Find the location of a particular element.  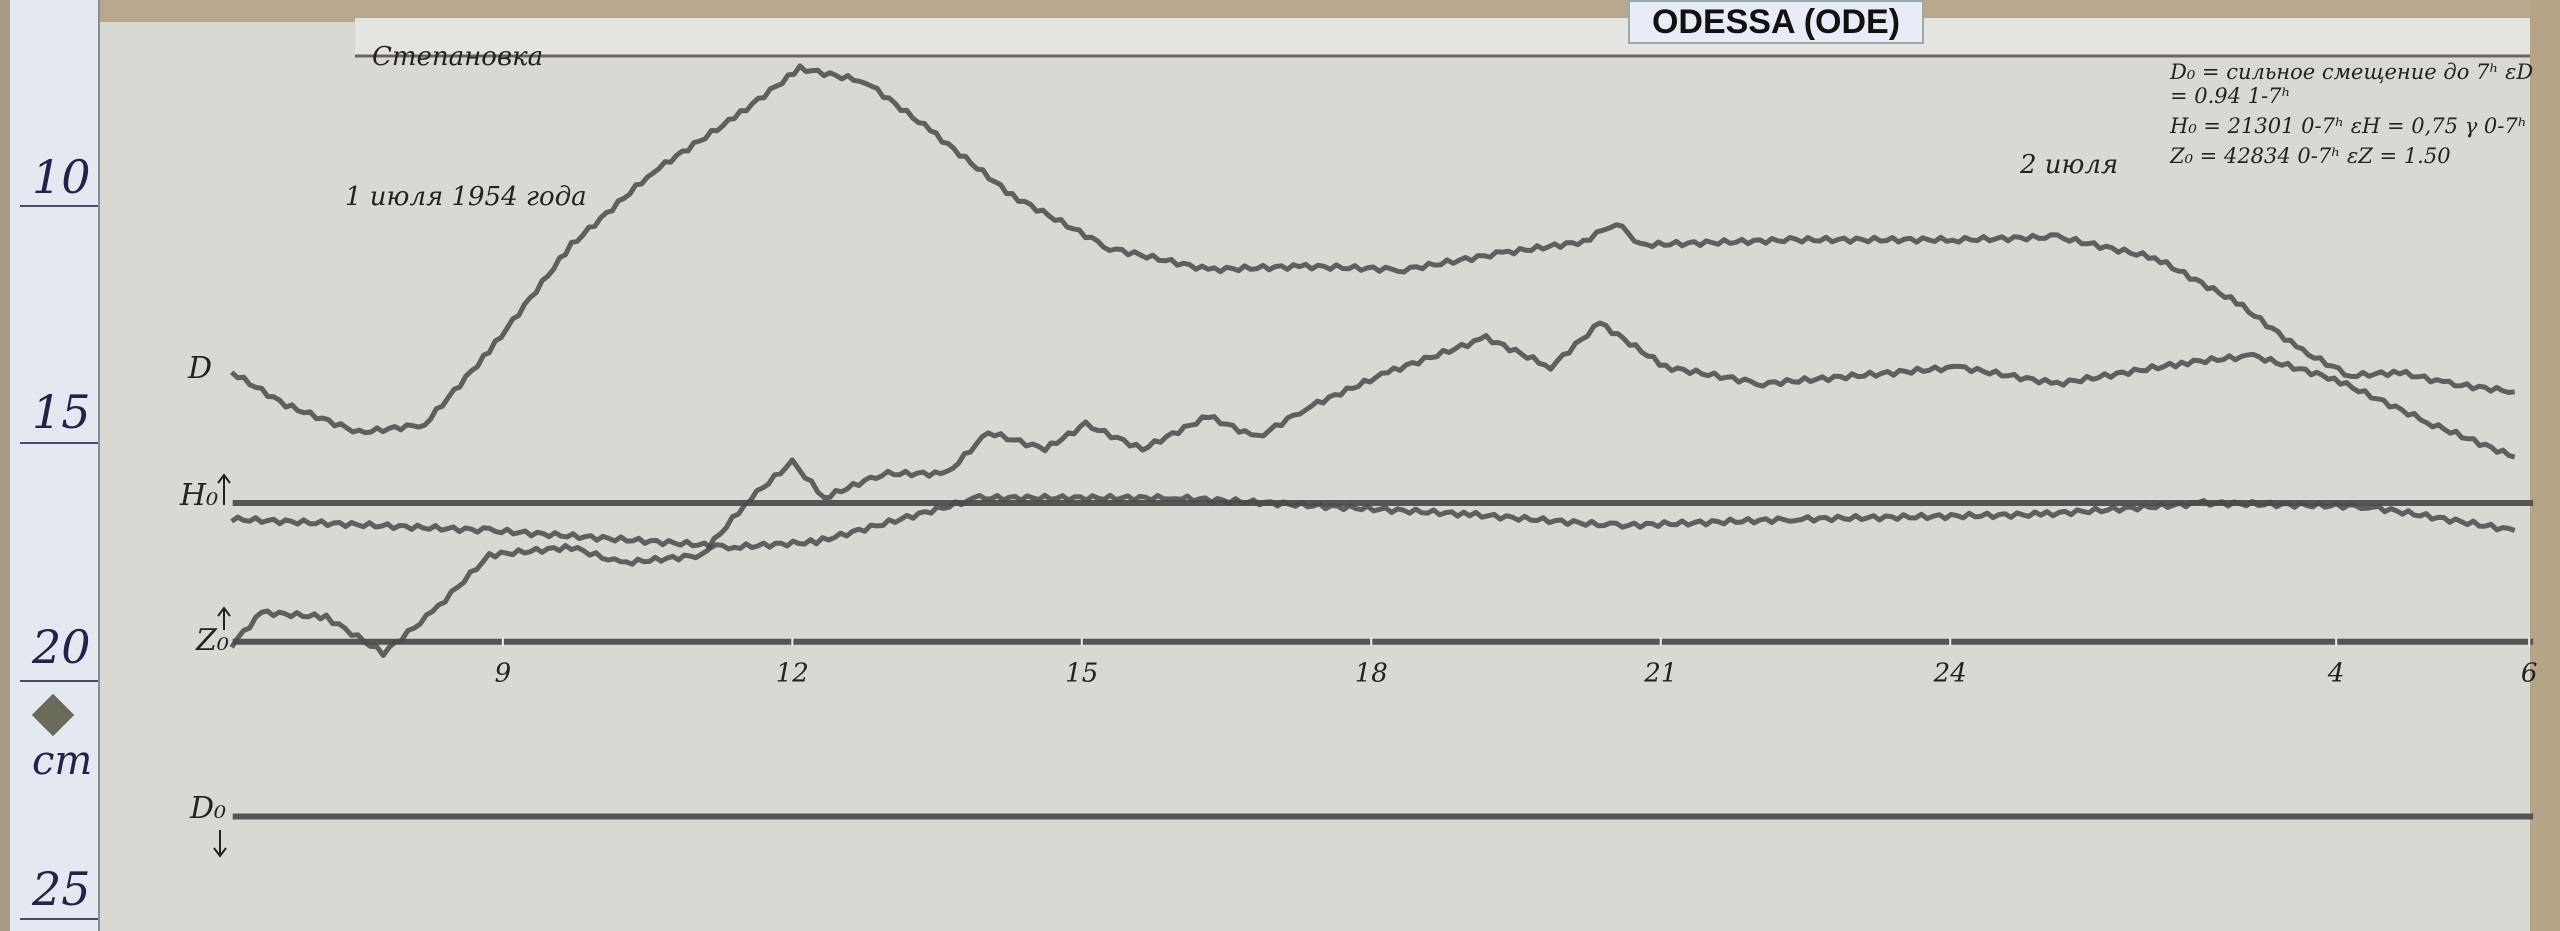

ruler-tick-label: 25 is located at coordinates (61, 889).